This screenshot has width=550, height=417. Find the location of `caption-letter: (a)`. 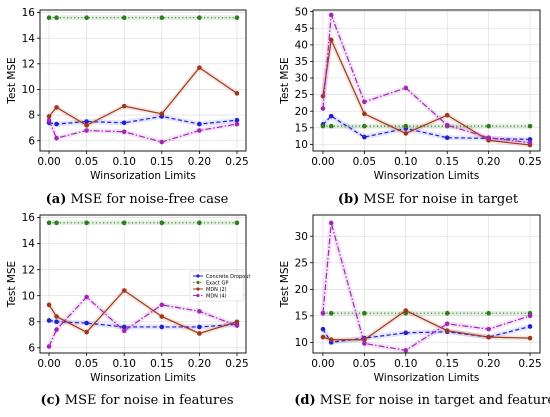

caption-letter: (a) is located at coordinates (56, 199).